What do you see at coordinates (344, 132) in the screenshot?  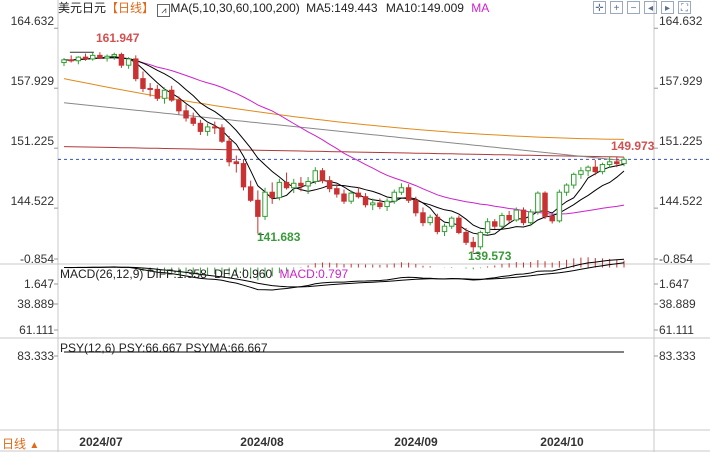 I see `ma100-line` at bounding box center [344, 132].